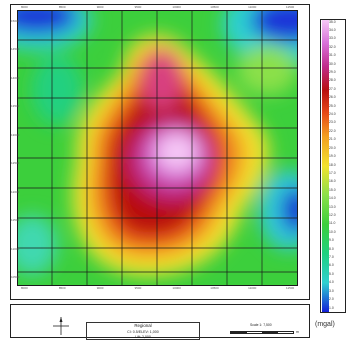  Describe the element at coordinates (331, 248) in the screenshot. I see `color-scale-label: 8.0` at that location.